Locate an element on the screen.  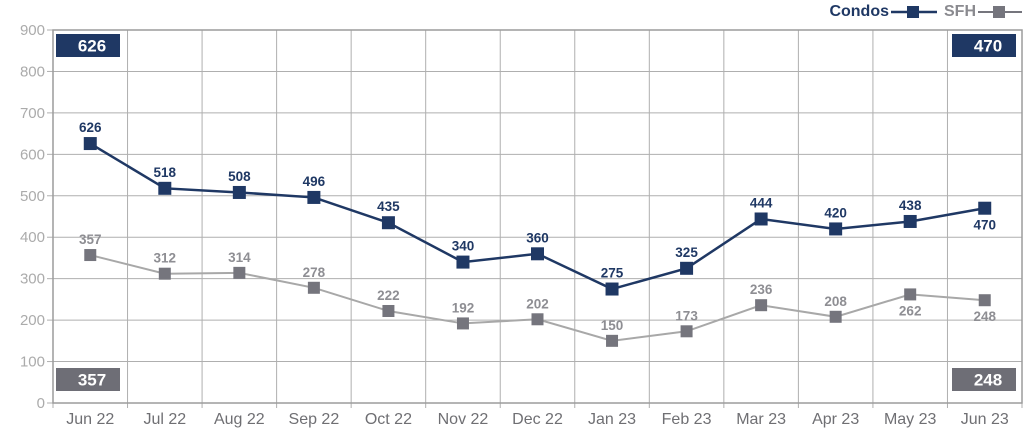
legend-item-condos: Condos is located at coordinates (883, 12).